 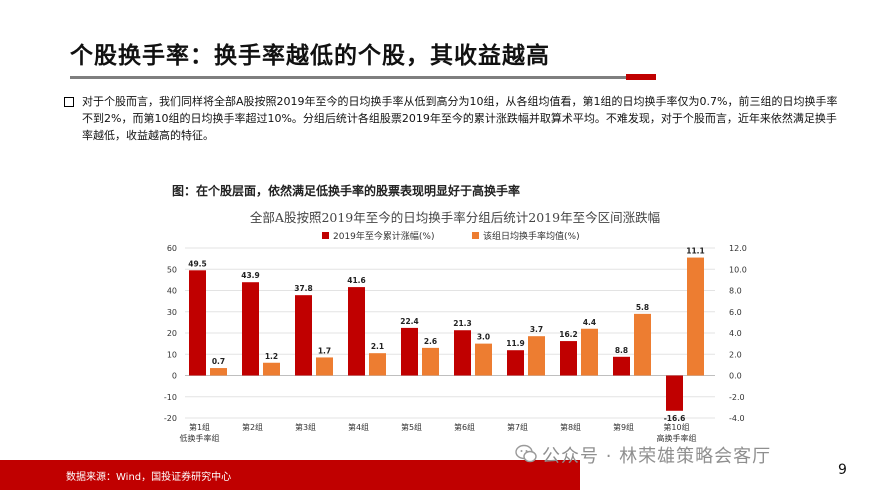 I want to click on data-label-turnover: 2.1, so click(x=377, y=346).